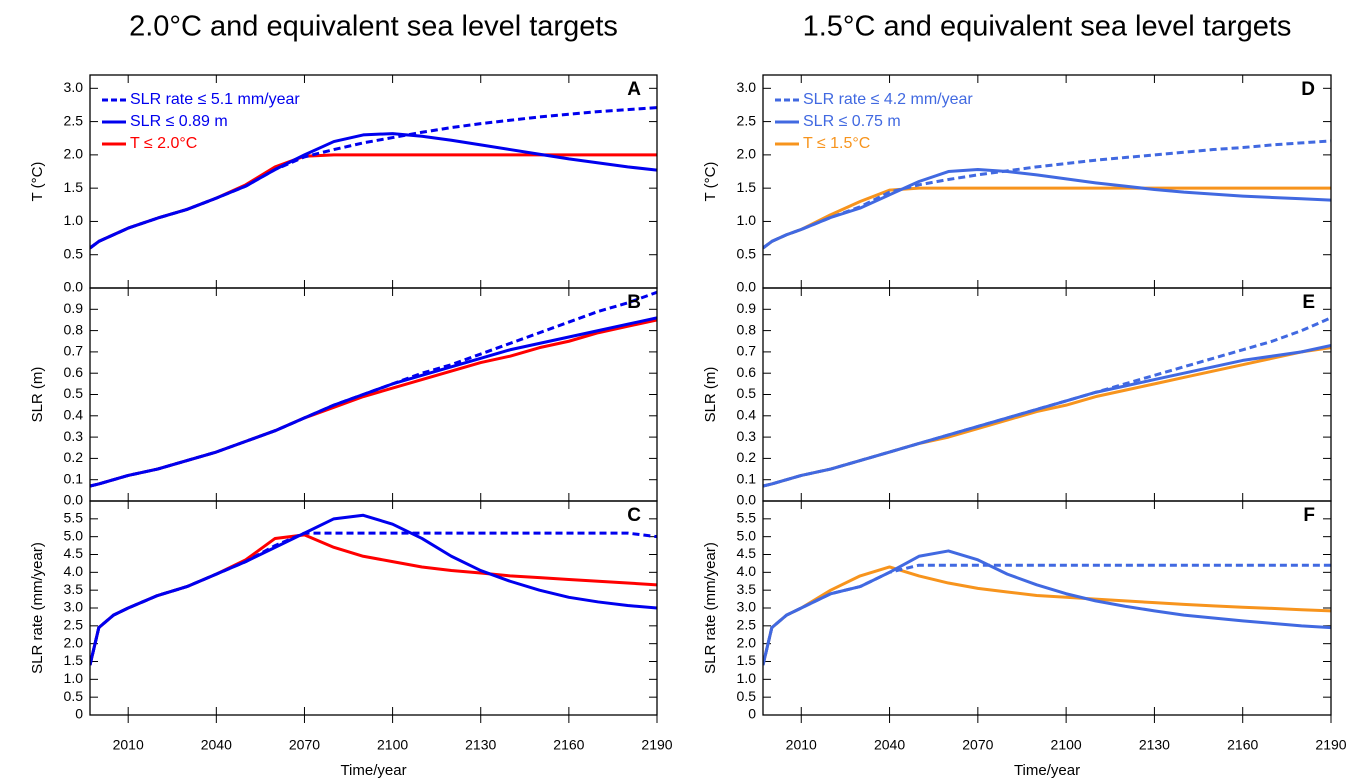 Image resolution: width=1364 pixels, height=780 pixels. Describe the element at coordinates (836, 143) in the screenshot. I see `legend-label: T ≤ 1.5°C` at that location.